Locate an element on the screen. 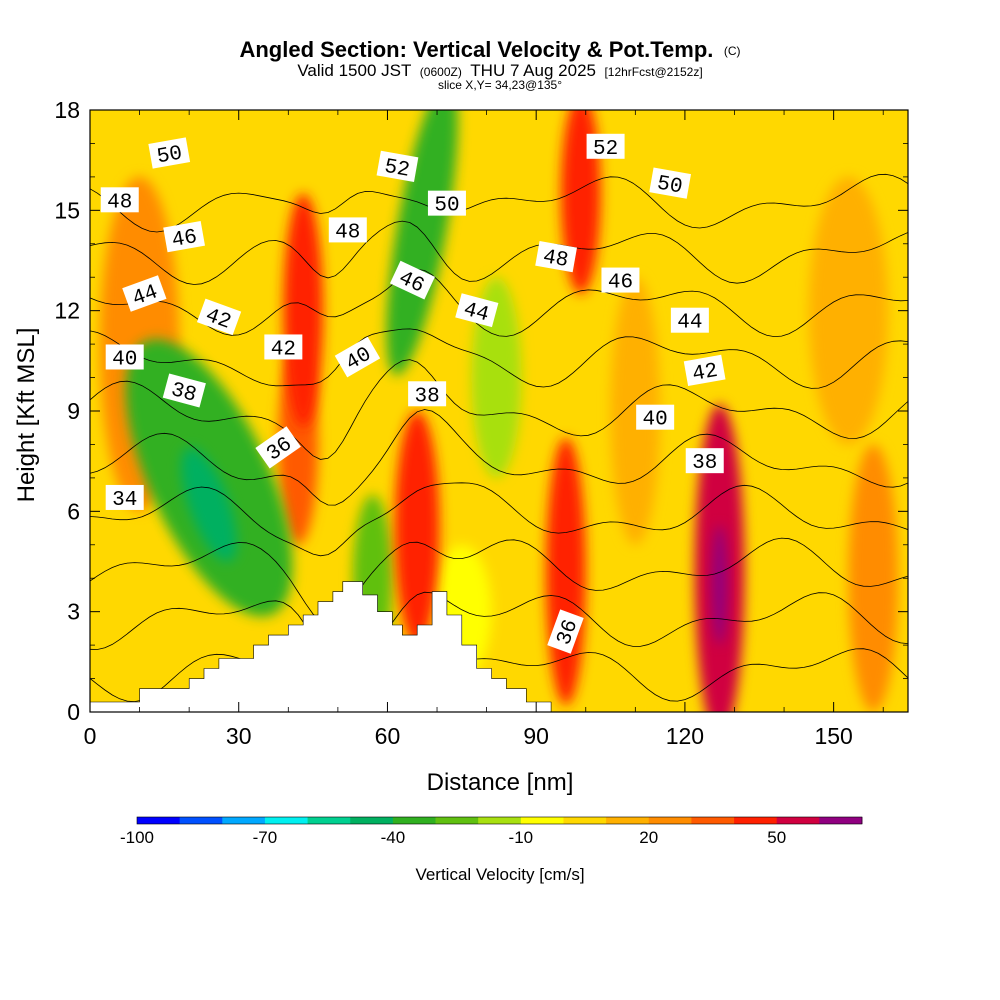 The width and height of the screenshot is (1000, 1000). contour-label-text: 34 is located at coordinates (124, 500).